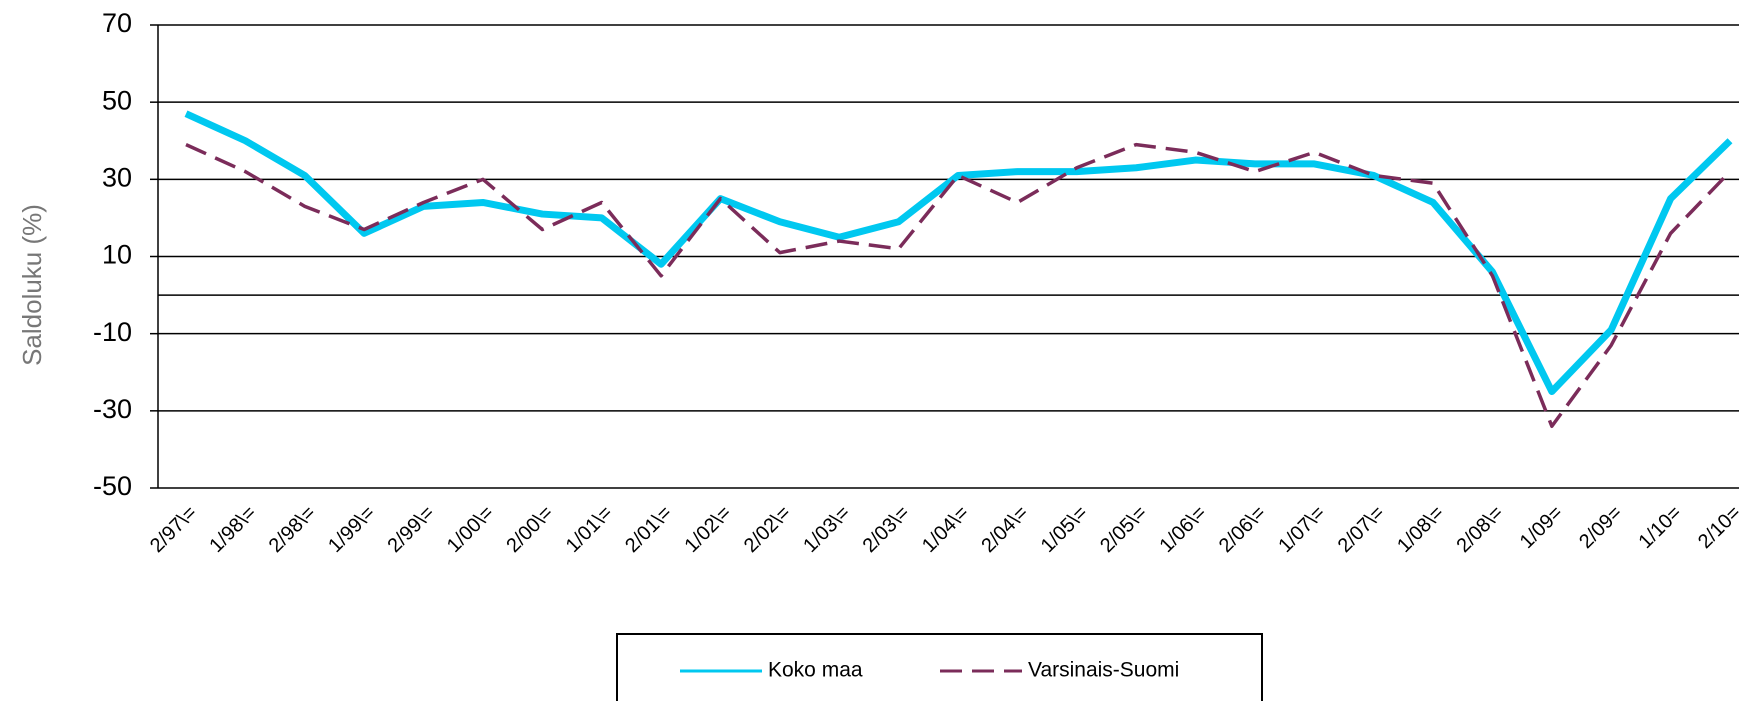 This screenshot has width=1739, height=701. I want to click on x-tick-label: 1/08\=, so click(1420, 529).